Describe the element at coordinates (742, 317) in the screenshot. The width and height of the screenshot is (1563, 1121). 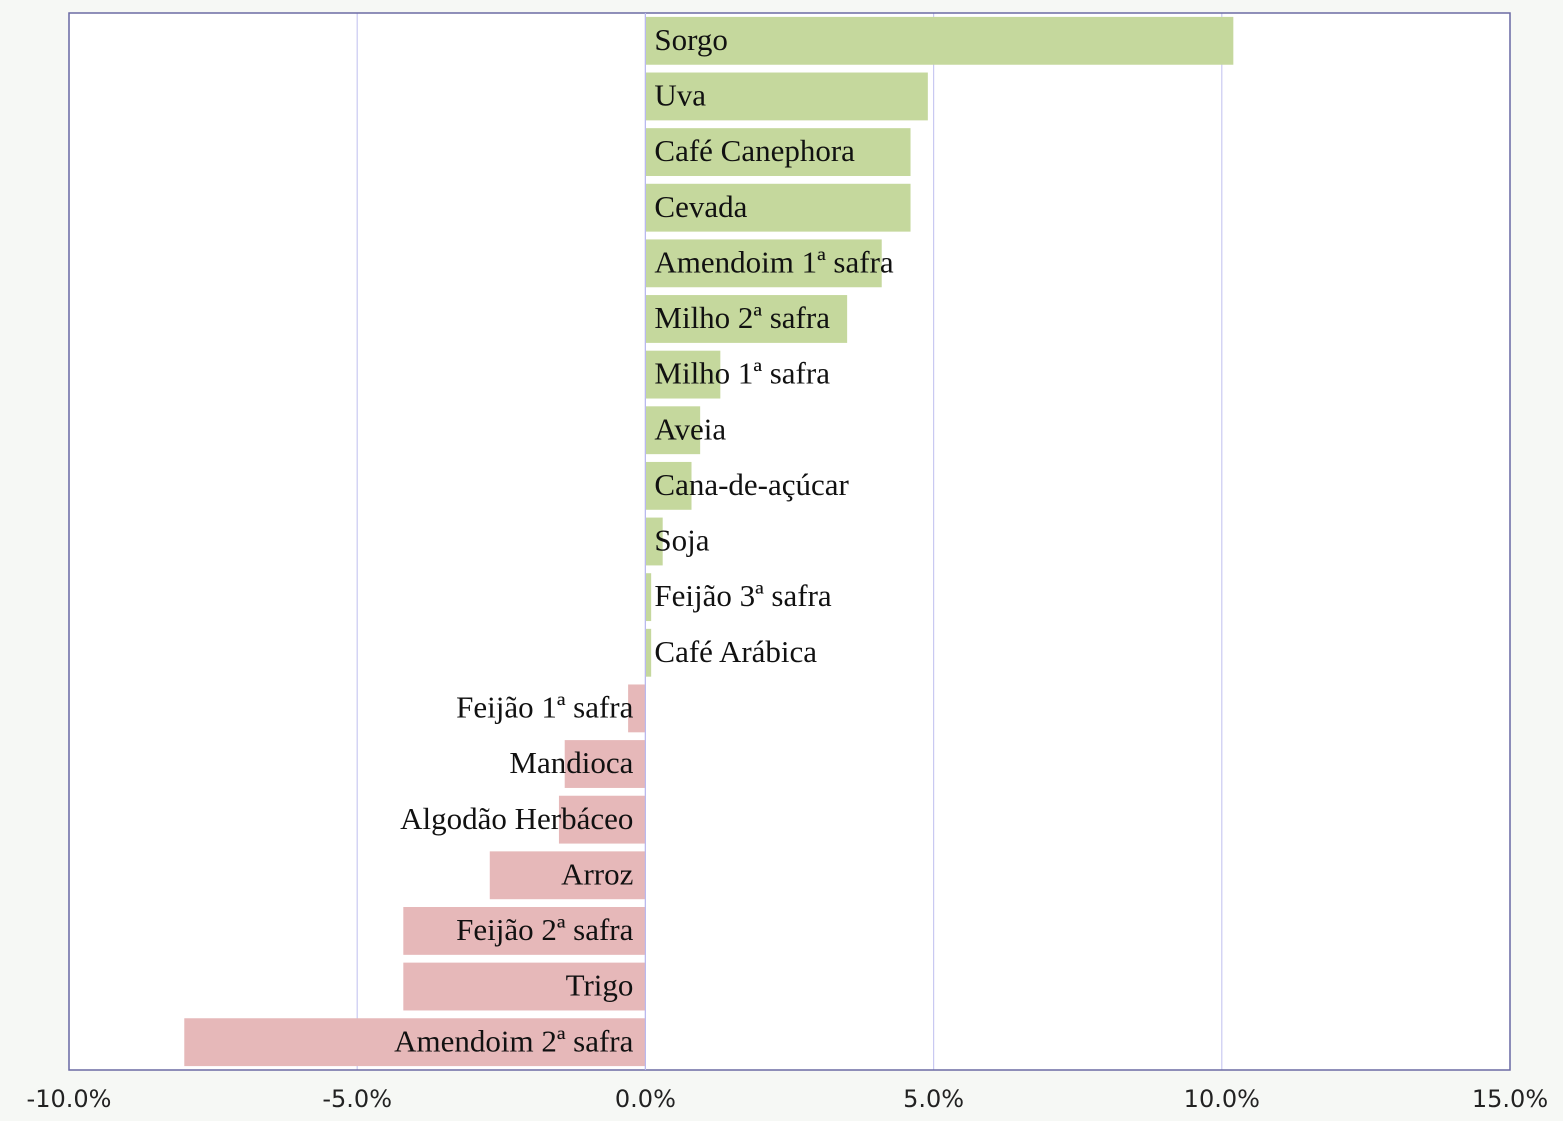
I see `bar-label: Milho 2ª safra` at that location.